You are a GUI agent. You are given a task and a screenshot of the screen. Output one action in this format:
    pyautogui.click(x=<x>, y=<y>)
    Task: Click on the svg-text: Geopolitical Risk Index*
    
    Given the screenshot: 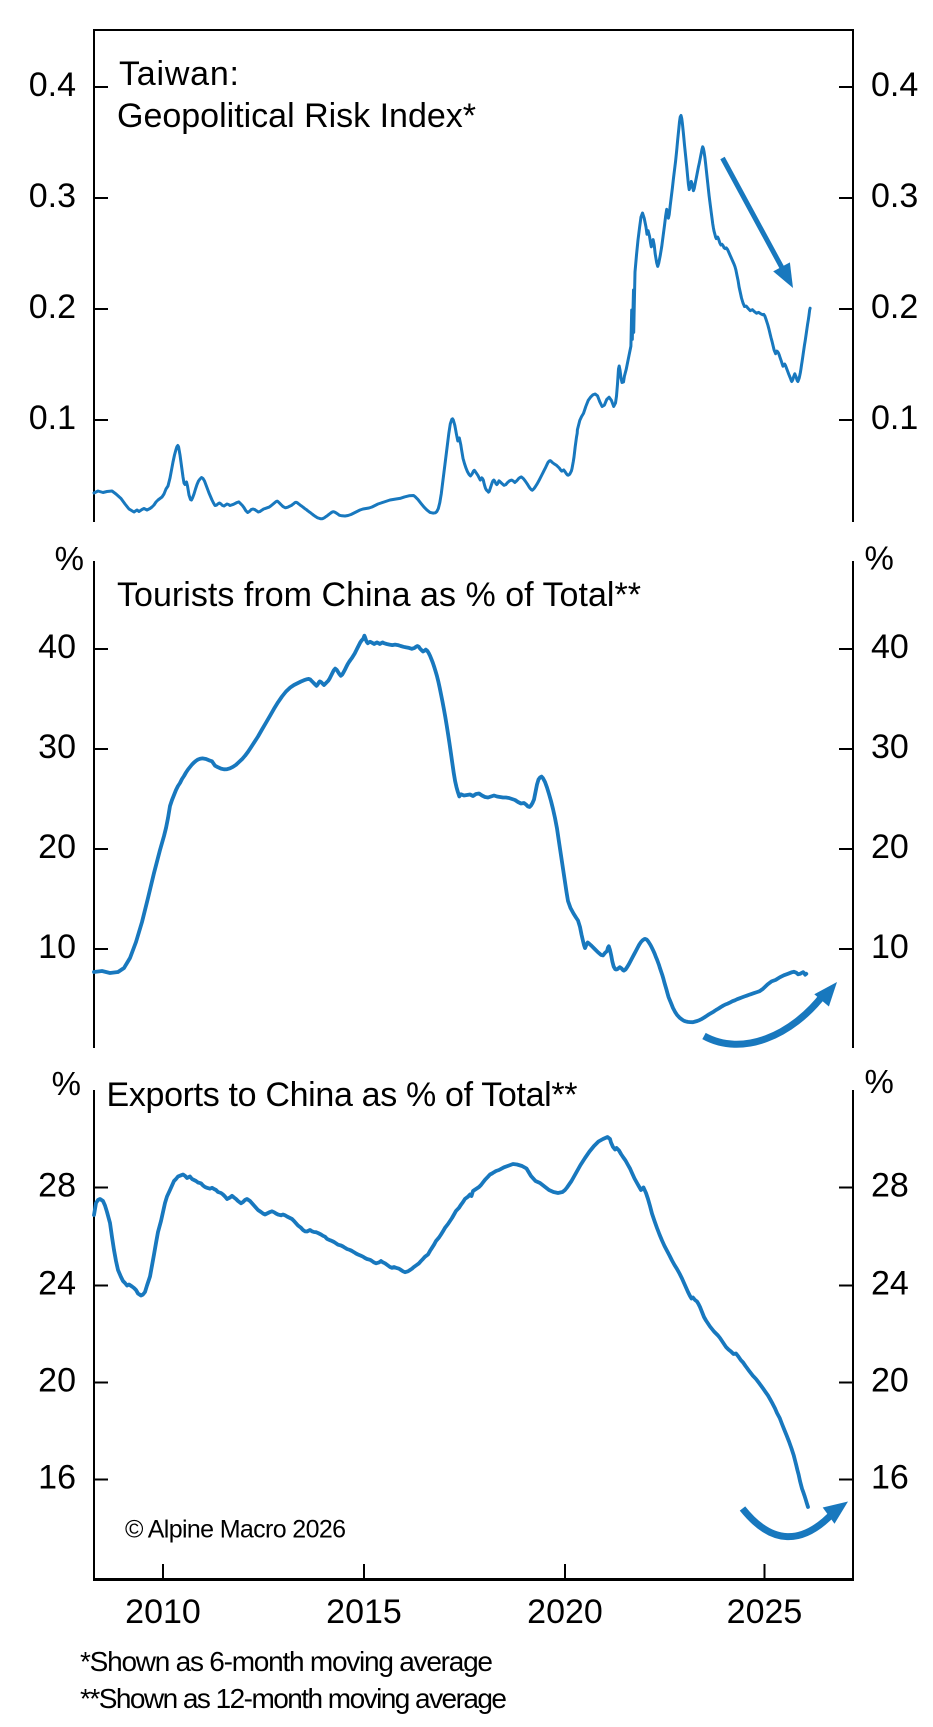 What is the action you would take?
    pyautogui.click(x=296, y=116)
    